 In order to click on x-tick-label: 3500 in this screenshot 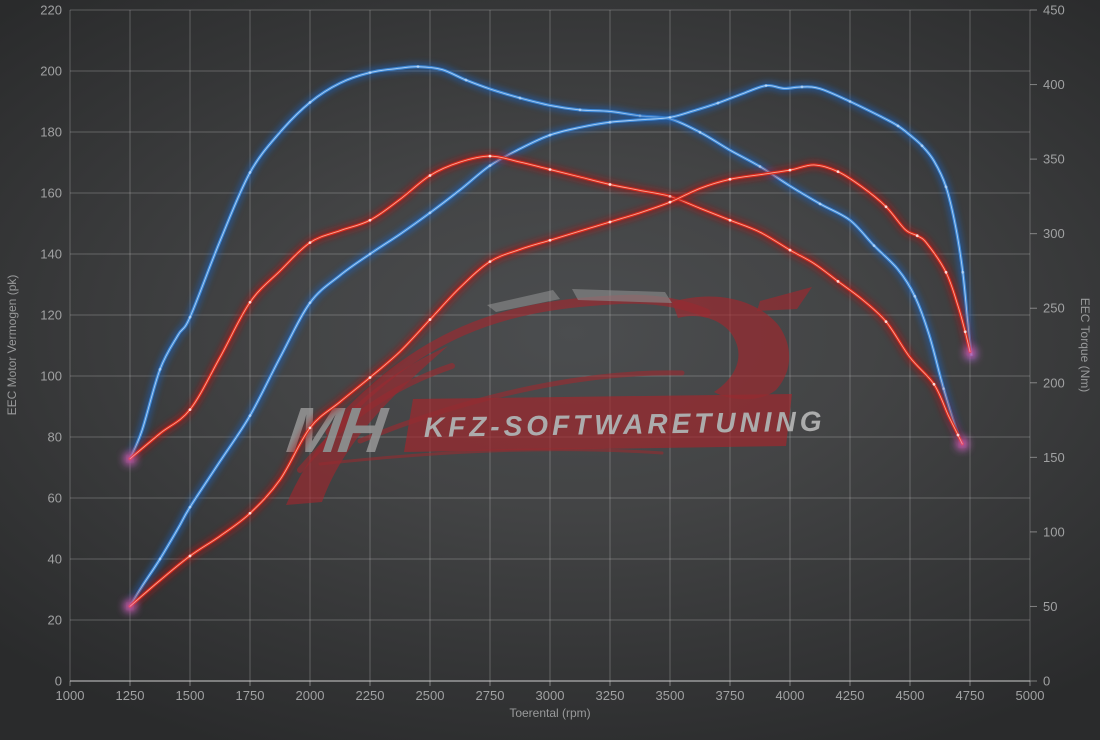, I will do `click(670, 695)`.